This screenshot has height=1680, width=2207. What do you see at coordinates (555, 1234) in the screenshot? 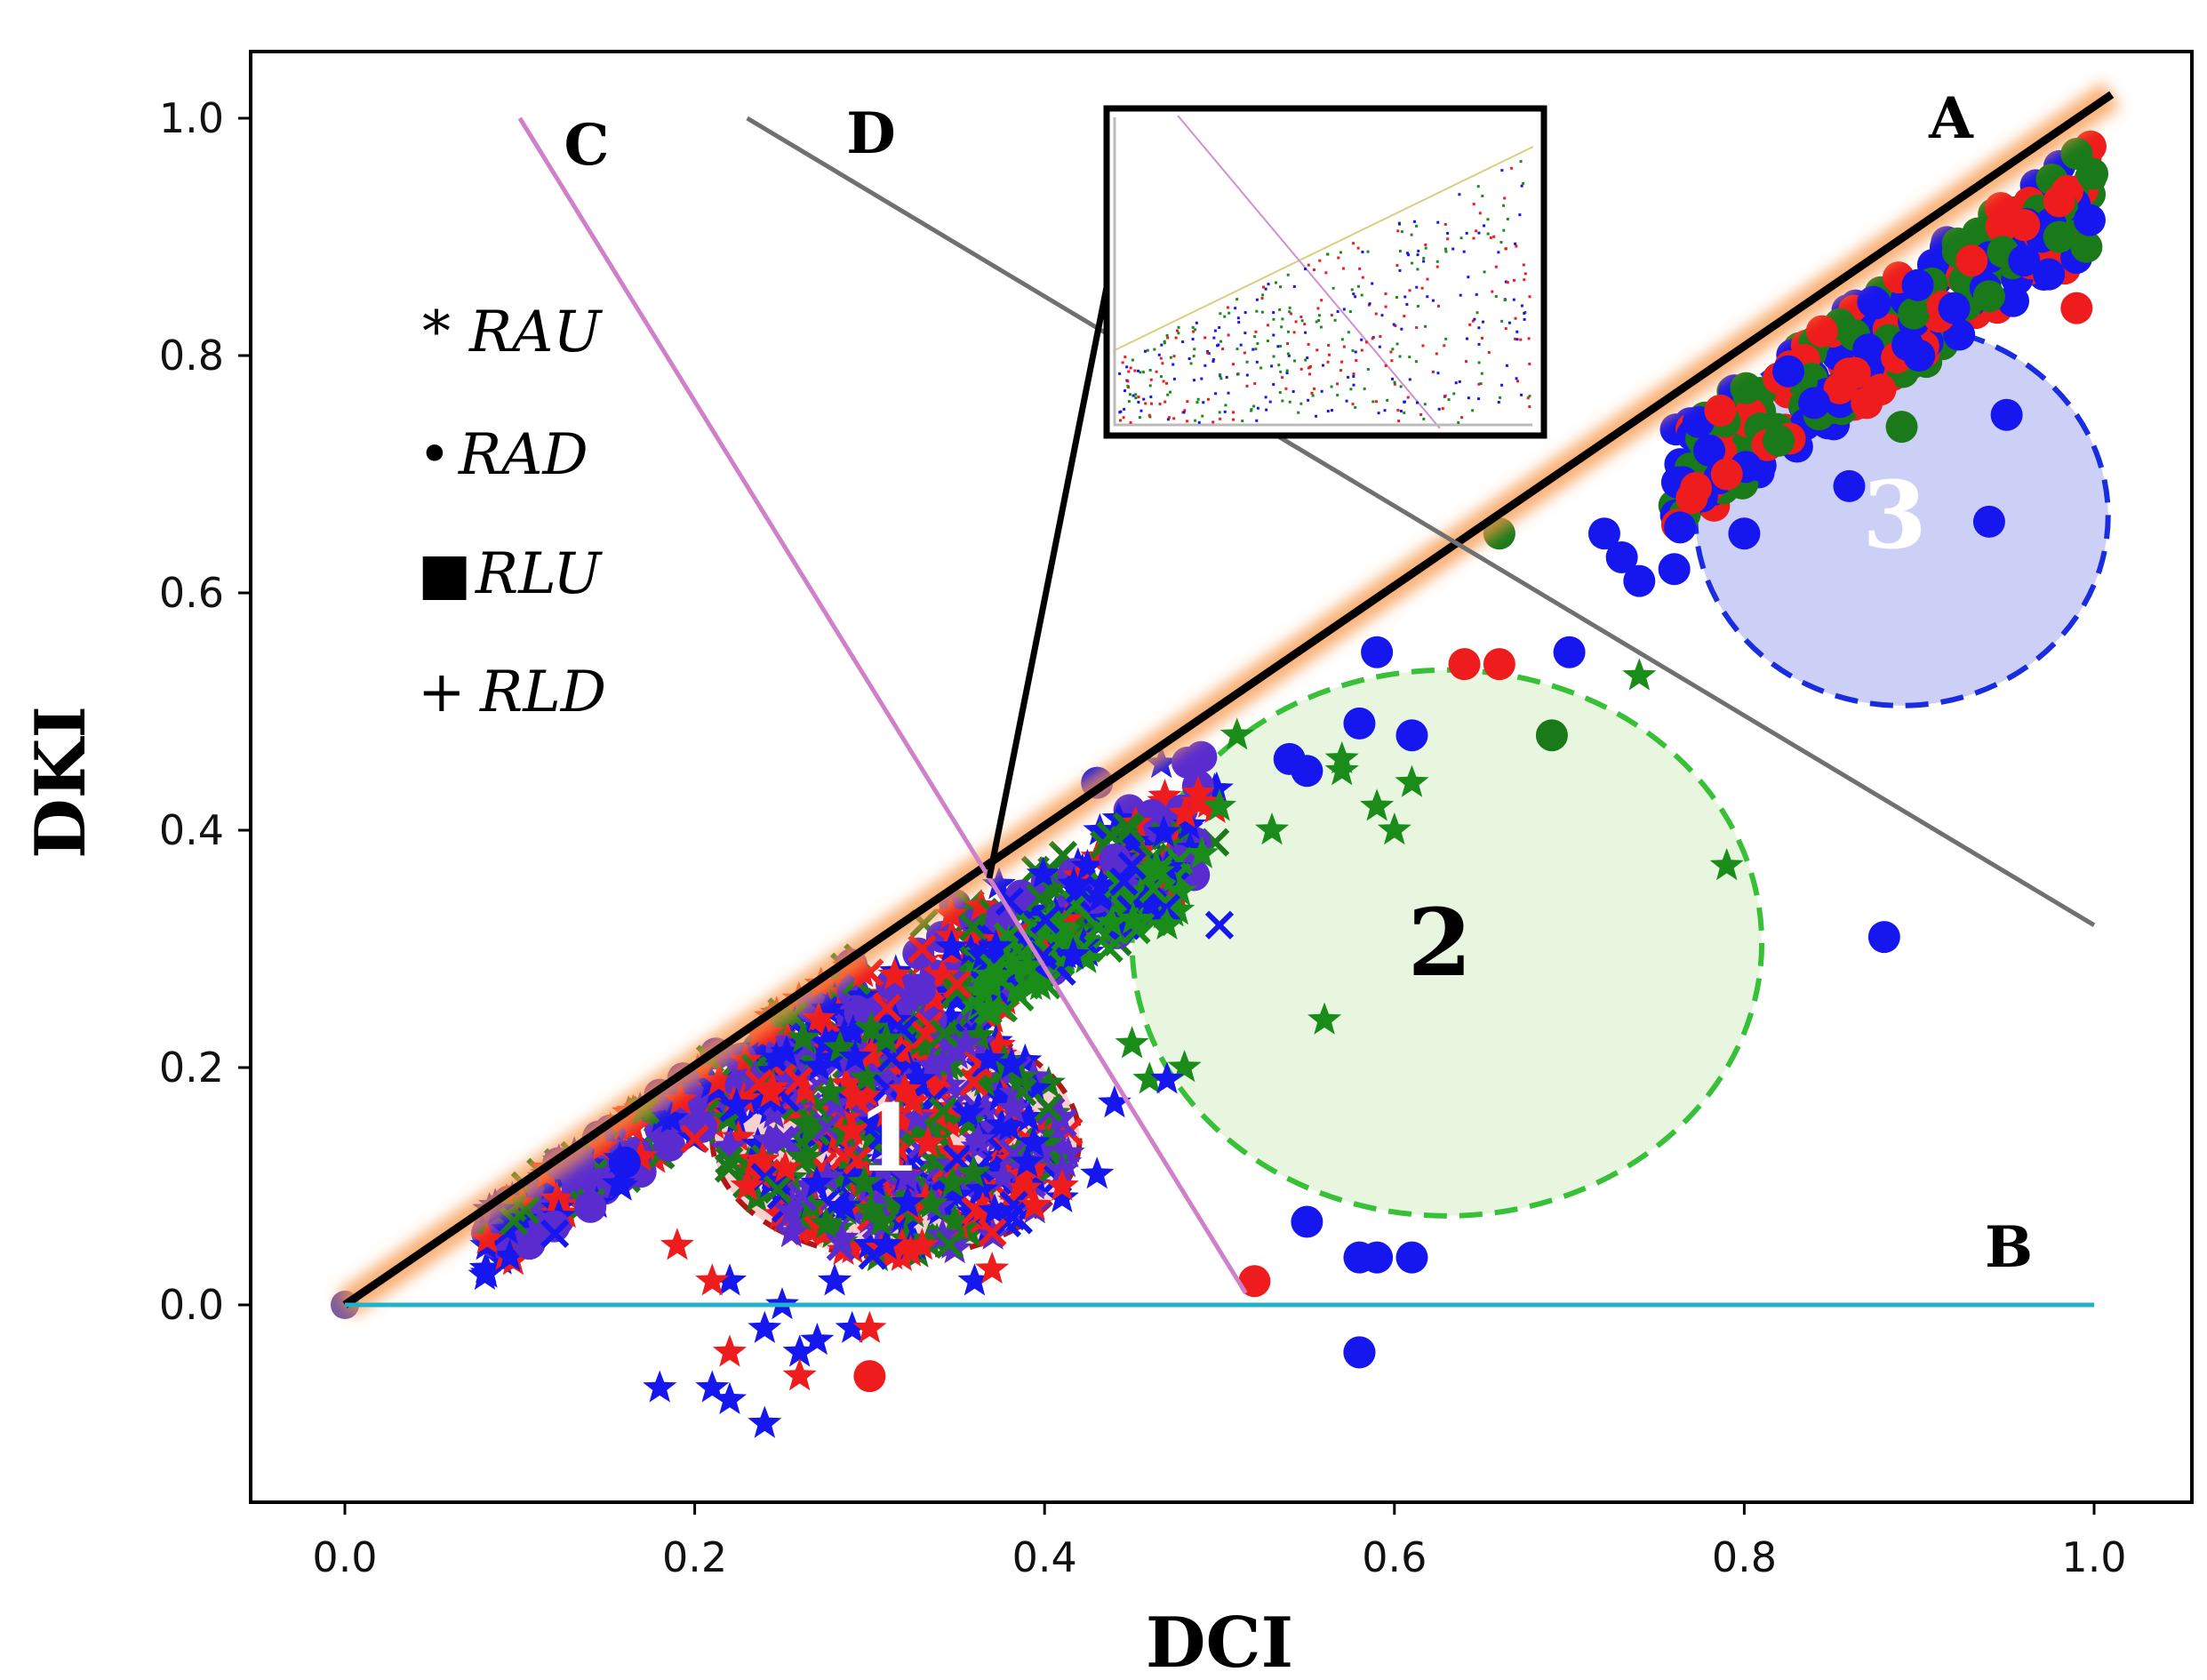
I see `blue-crosses-point` at bounding box center [555, 1234].